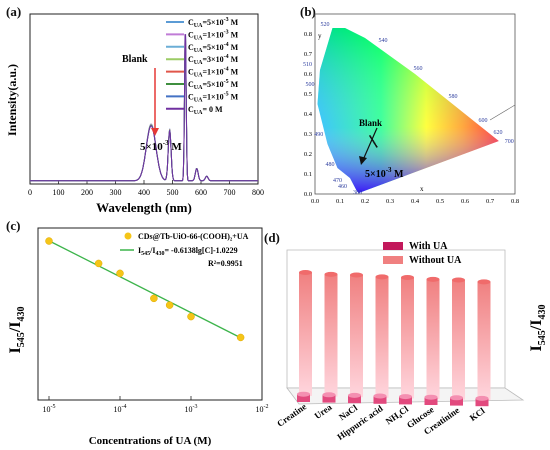 This screenshot has height=450, width=550. Describe the element at coordinates (87, 192) in the screenshot. I see `x-tick-label: 200` at that location.